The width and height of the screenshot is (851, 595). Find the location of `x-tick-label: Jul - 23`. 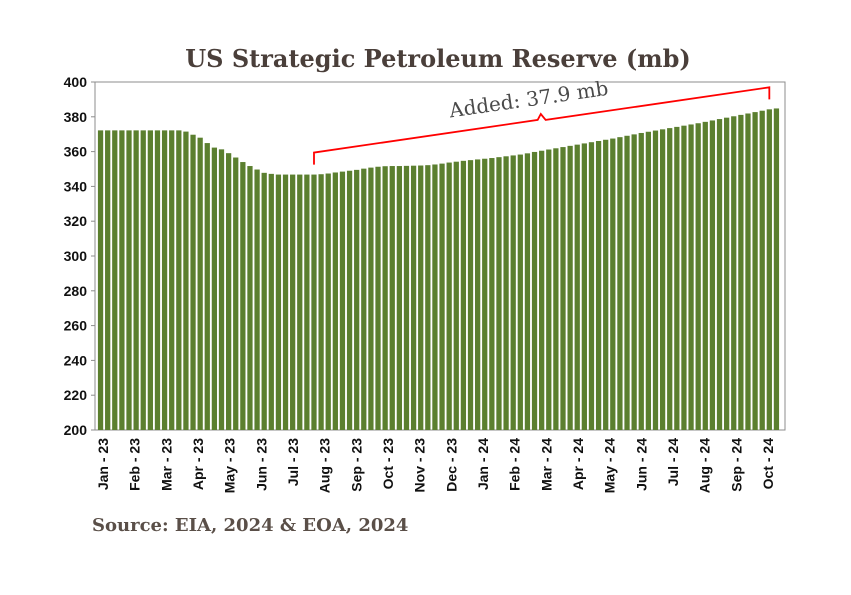

x-tick-label: Jul - 23 is located at coordinates (293, 462).